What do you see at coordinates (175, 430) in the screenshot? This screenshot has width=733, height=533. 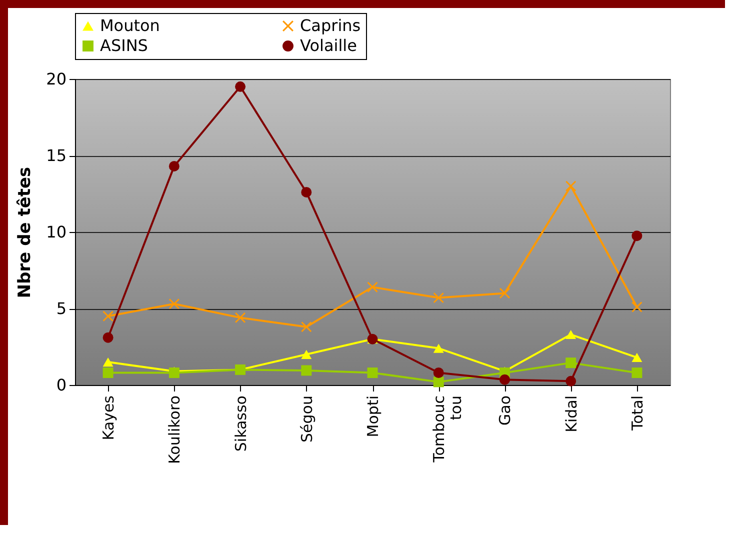 I see `x-tick-label: Koulikoro` at bounding box center [175, 430].